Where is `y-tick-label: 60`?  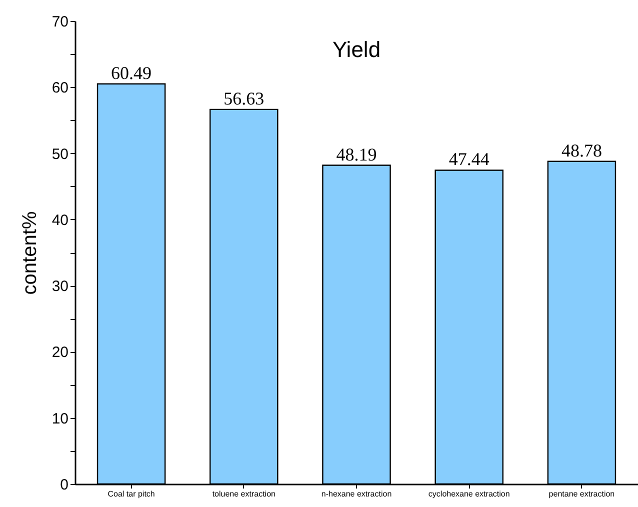
y-tick-label: 60 is located at coordinates (60, 88).